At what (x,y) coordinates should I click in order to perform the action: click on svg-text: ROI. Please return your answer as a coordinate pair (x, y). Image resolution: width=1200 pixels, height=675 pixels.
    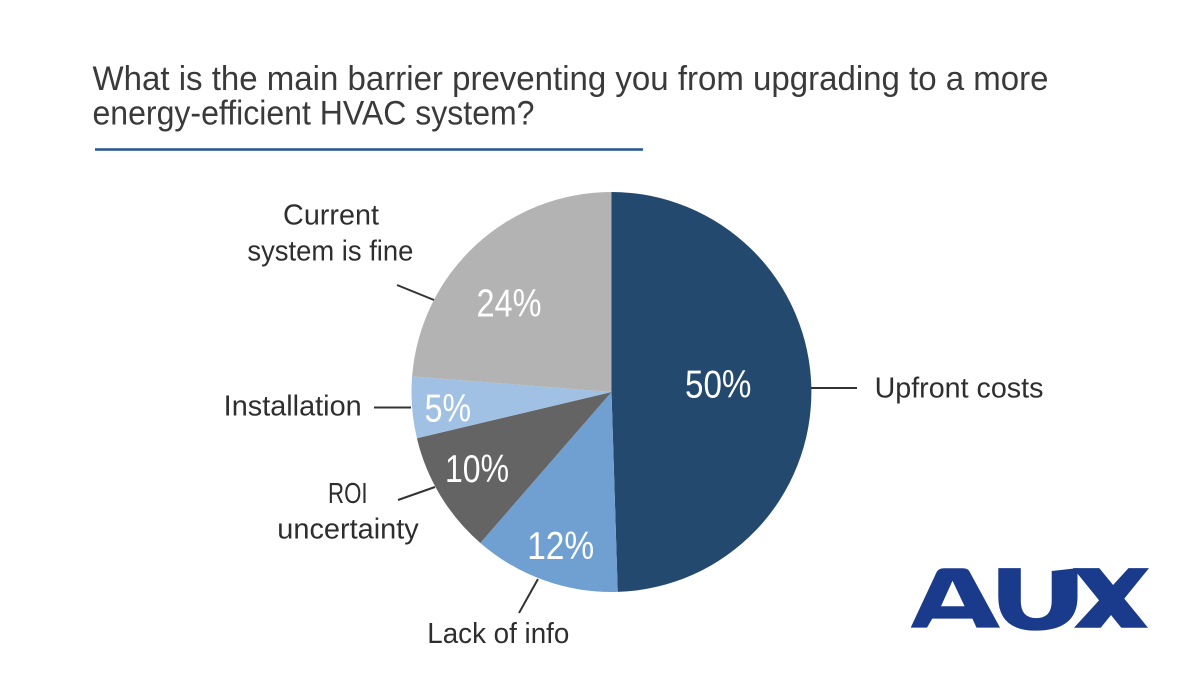
    Looking at the image, I should click on (348, 493).